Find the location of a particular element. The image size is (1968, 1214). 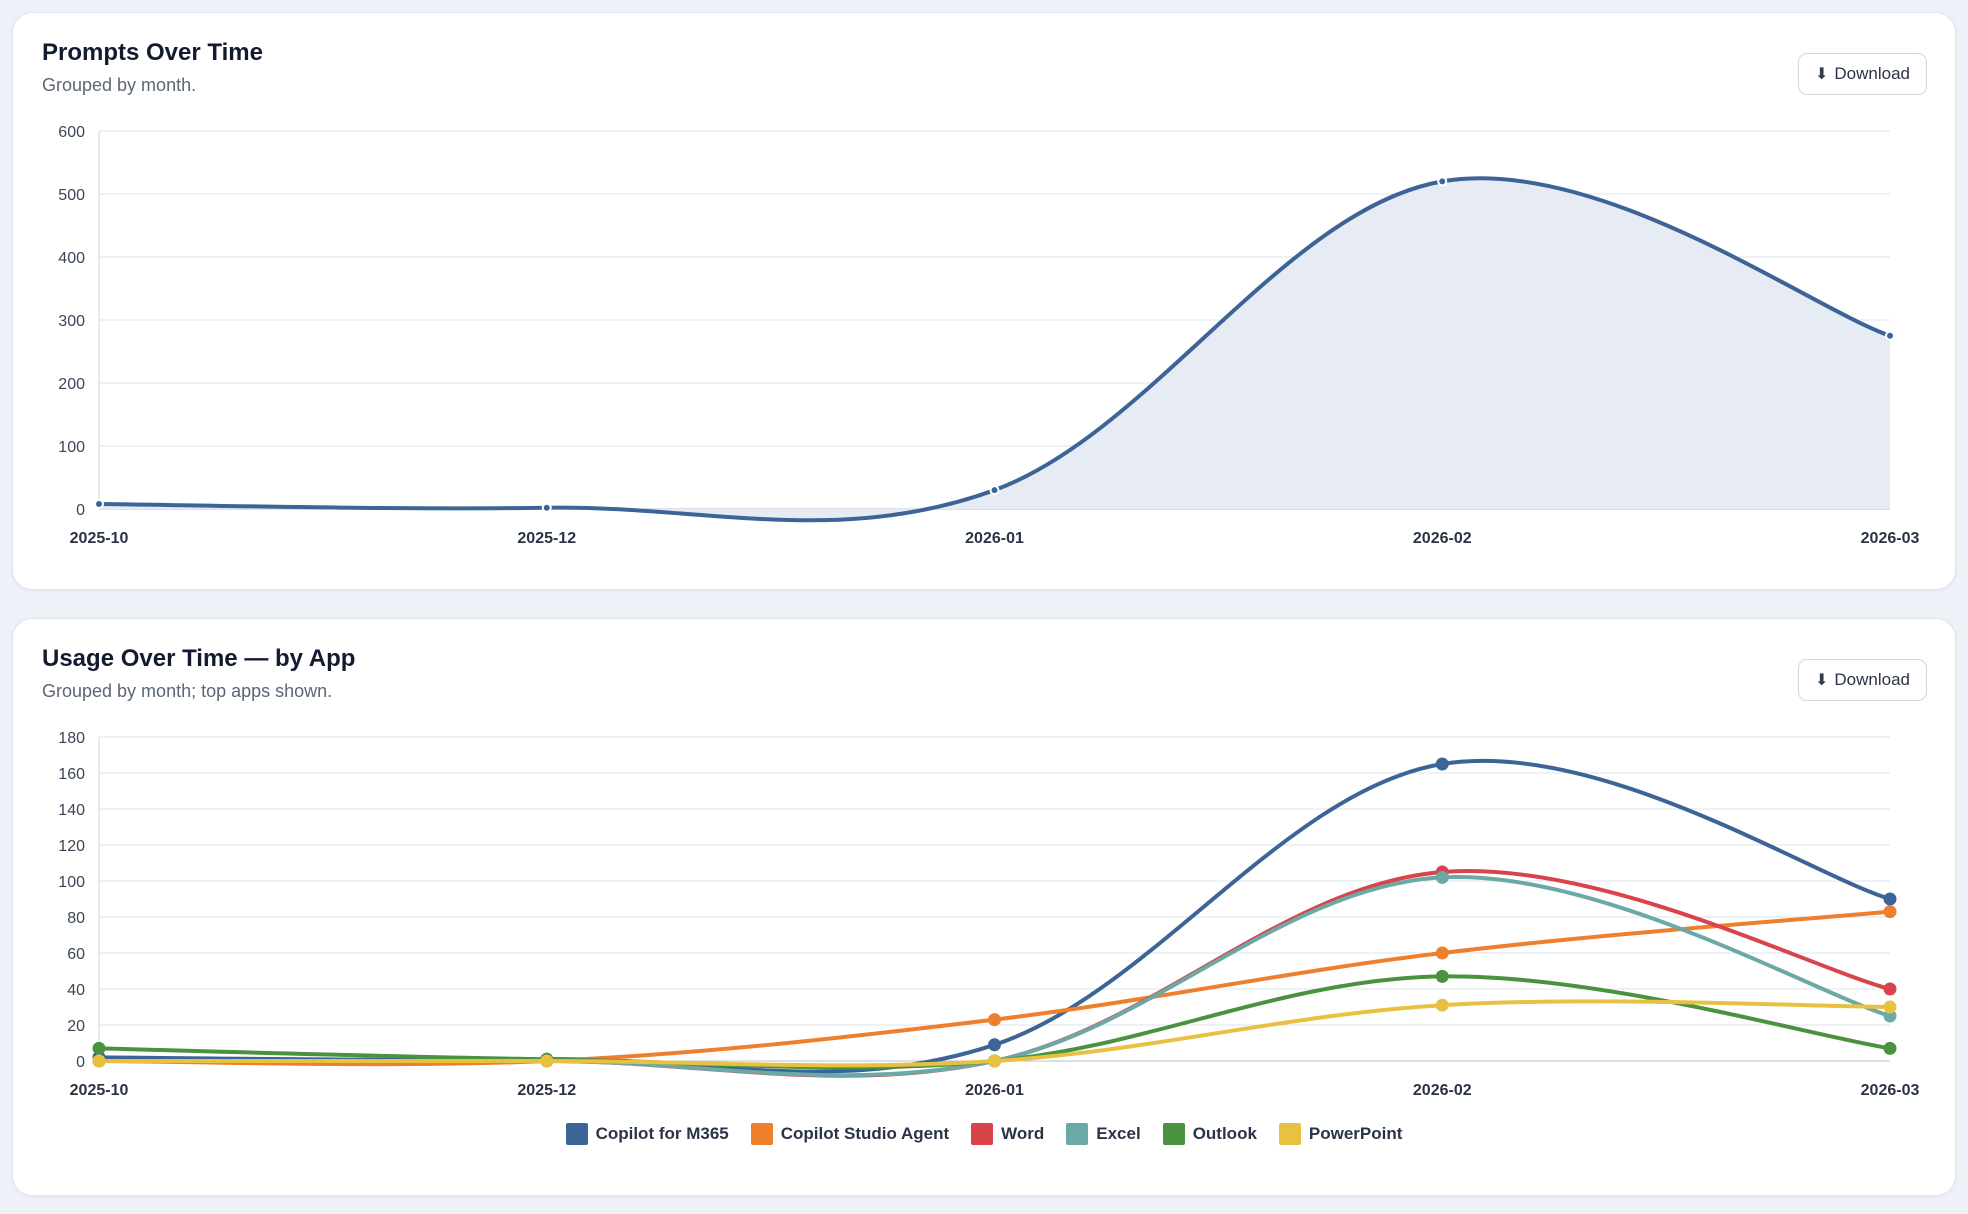

legend-item: Excel is located at coordinates (1103, 1134).